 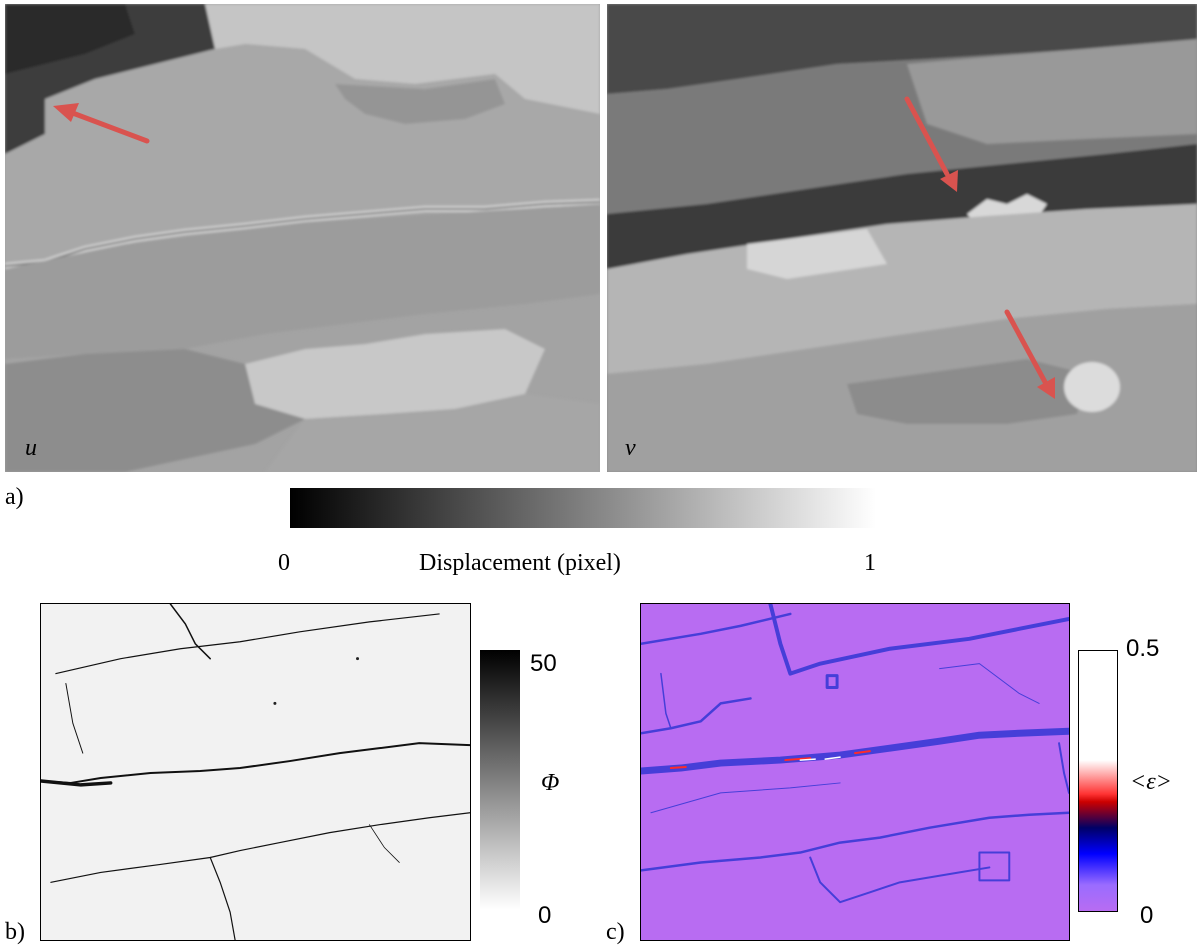 I want to click on v-field-label: v, so click(x=630, y=448).